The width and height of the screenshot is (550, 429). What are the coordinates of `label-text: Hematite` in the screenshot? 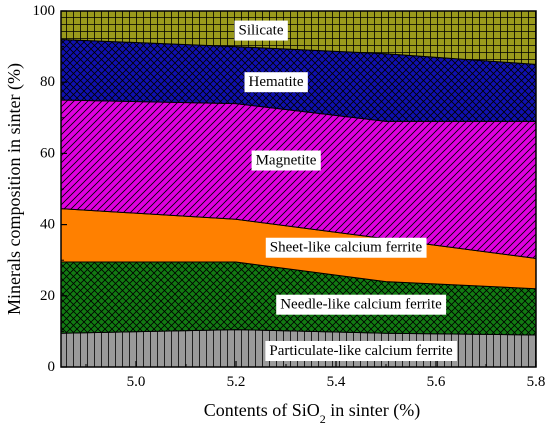 It's located at (276, 82).